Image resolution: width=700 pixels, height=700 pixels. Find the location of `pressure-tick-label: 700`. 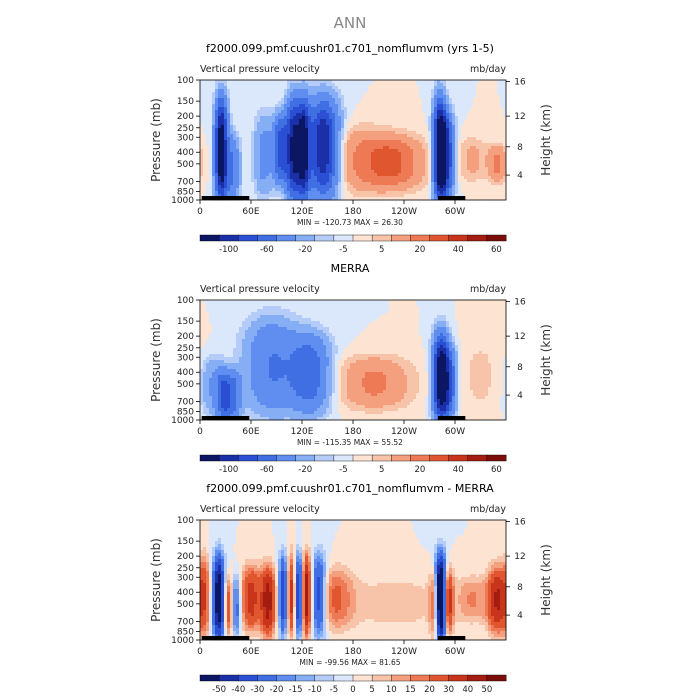

pressure-tick-label: 700 is located at coordinates (185, 182).